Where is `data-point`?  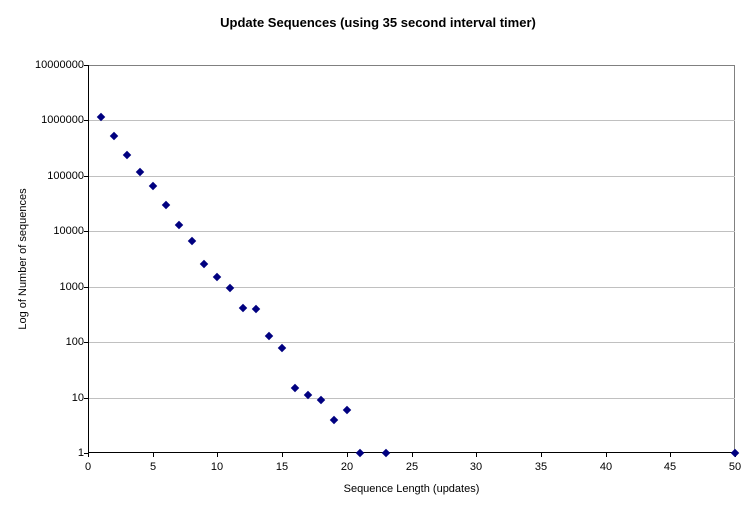 data-point is located at coordinates (735, 453).